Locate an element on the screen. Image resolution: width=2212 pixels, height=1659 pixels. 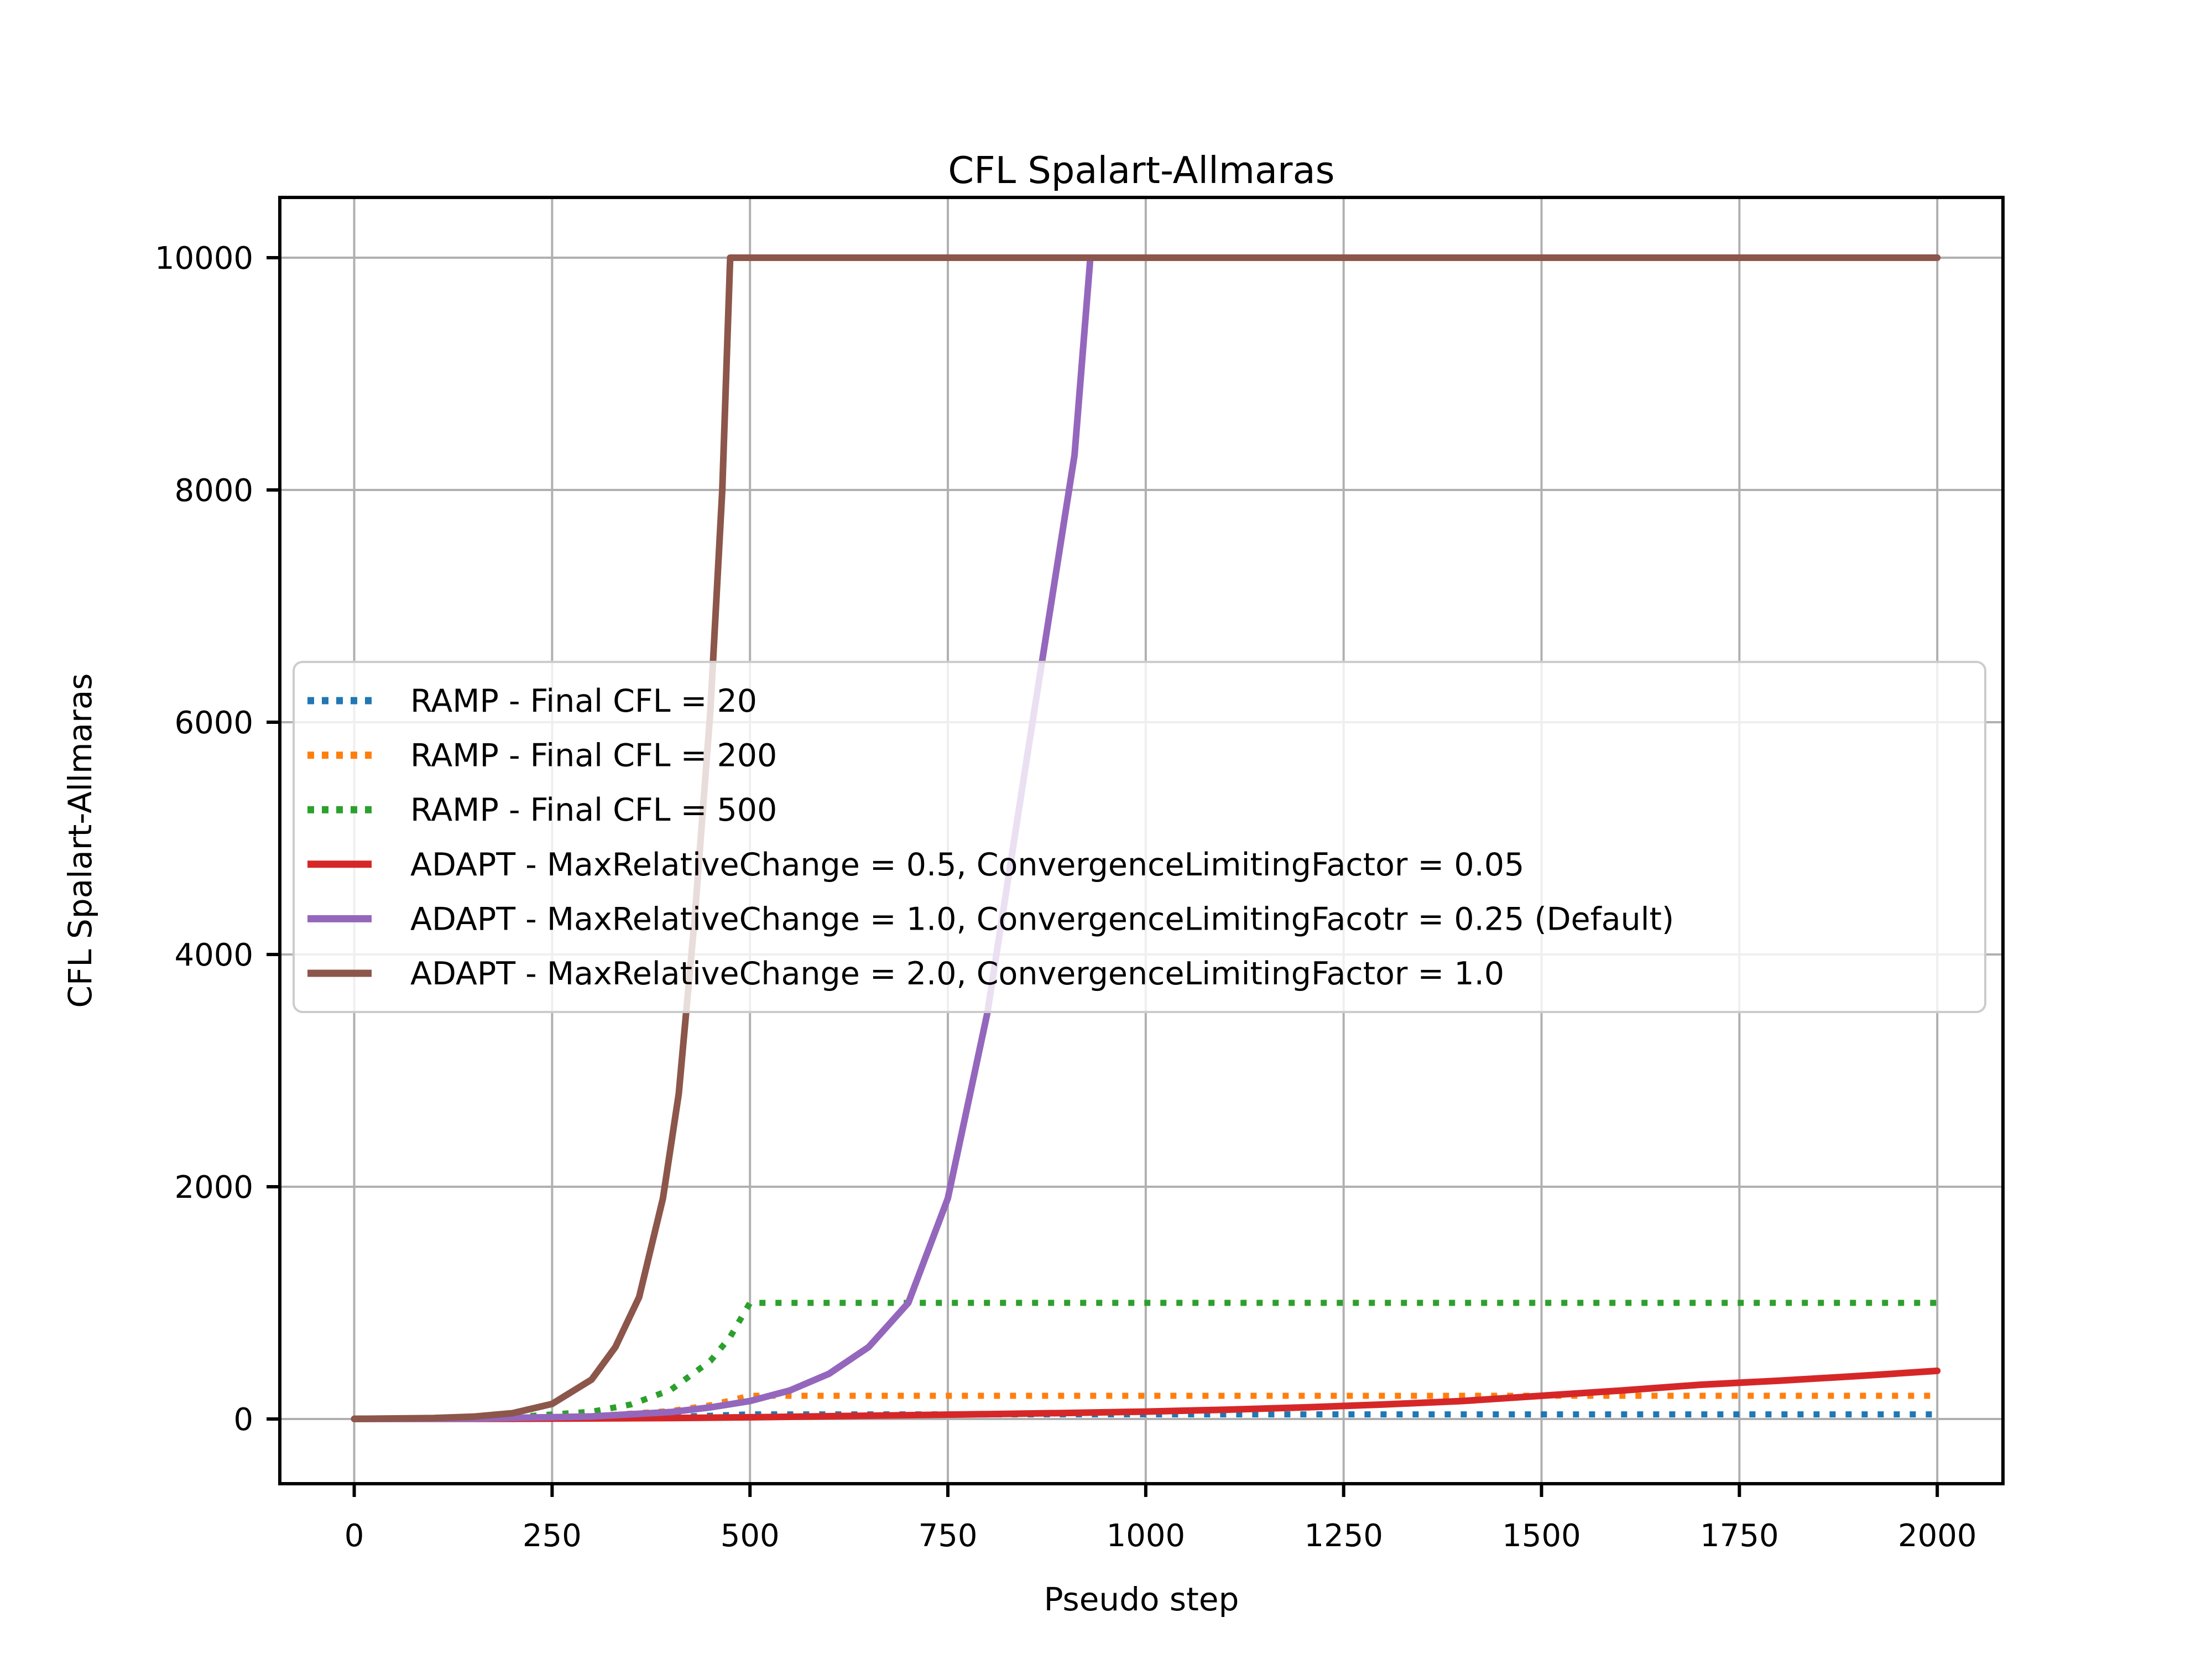
y-tick-label-4000: 4000 is located at coordinates (214, 955).